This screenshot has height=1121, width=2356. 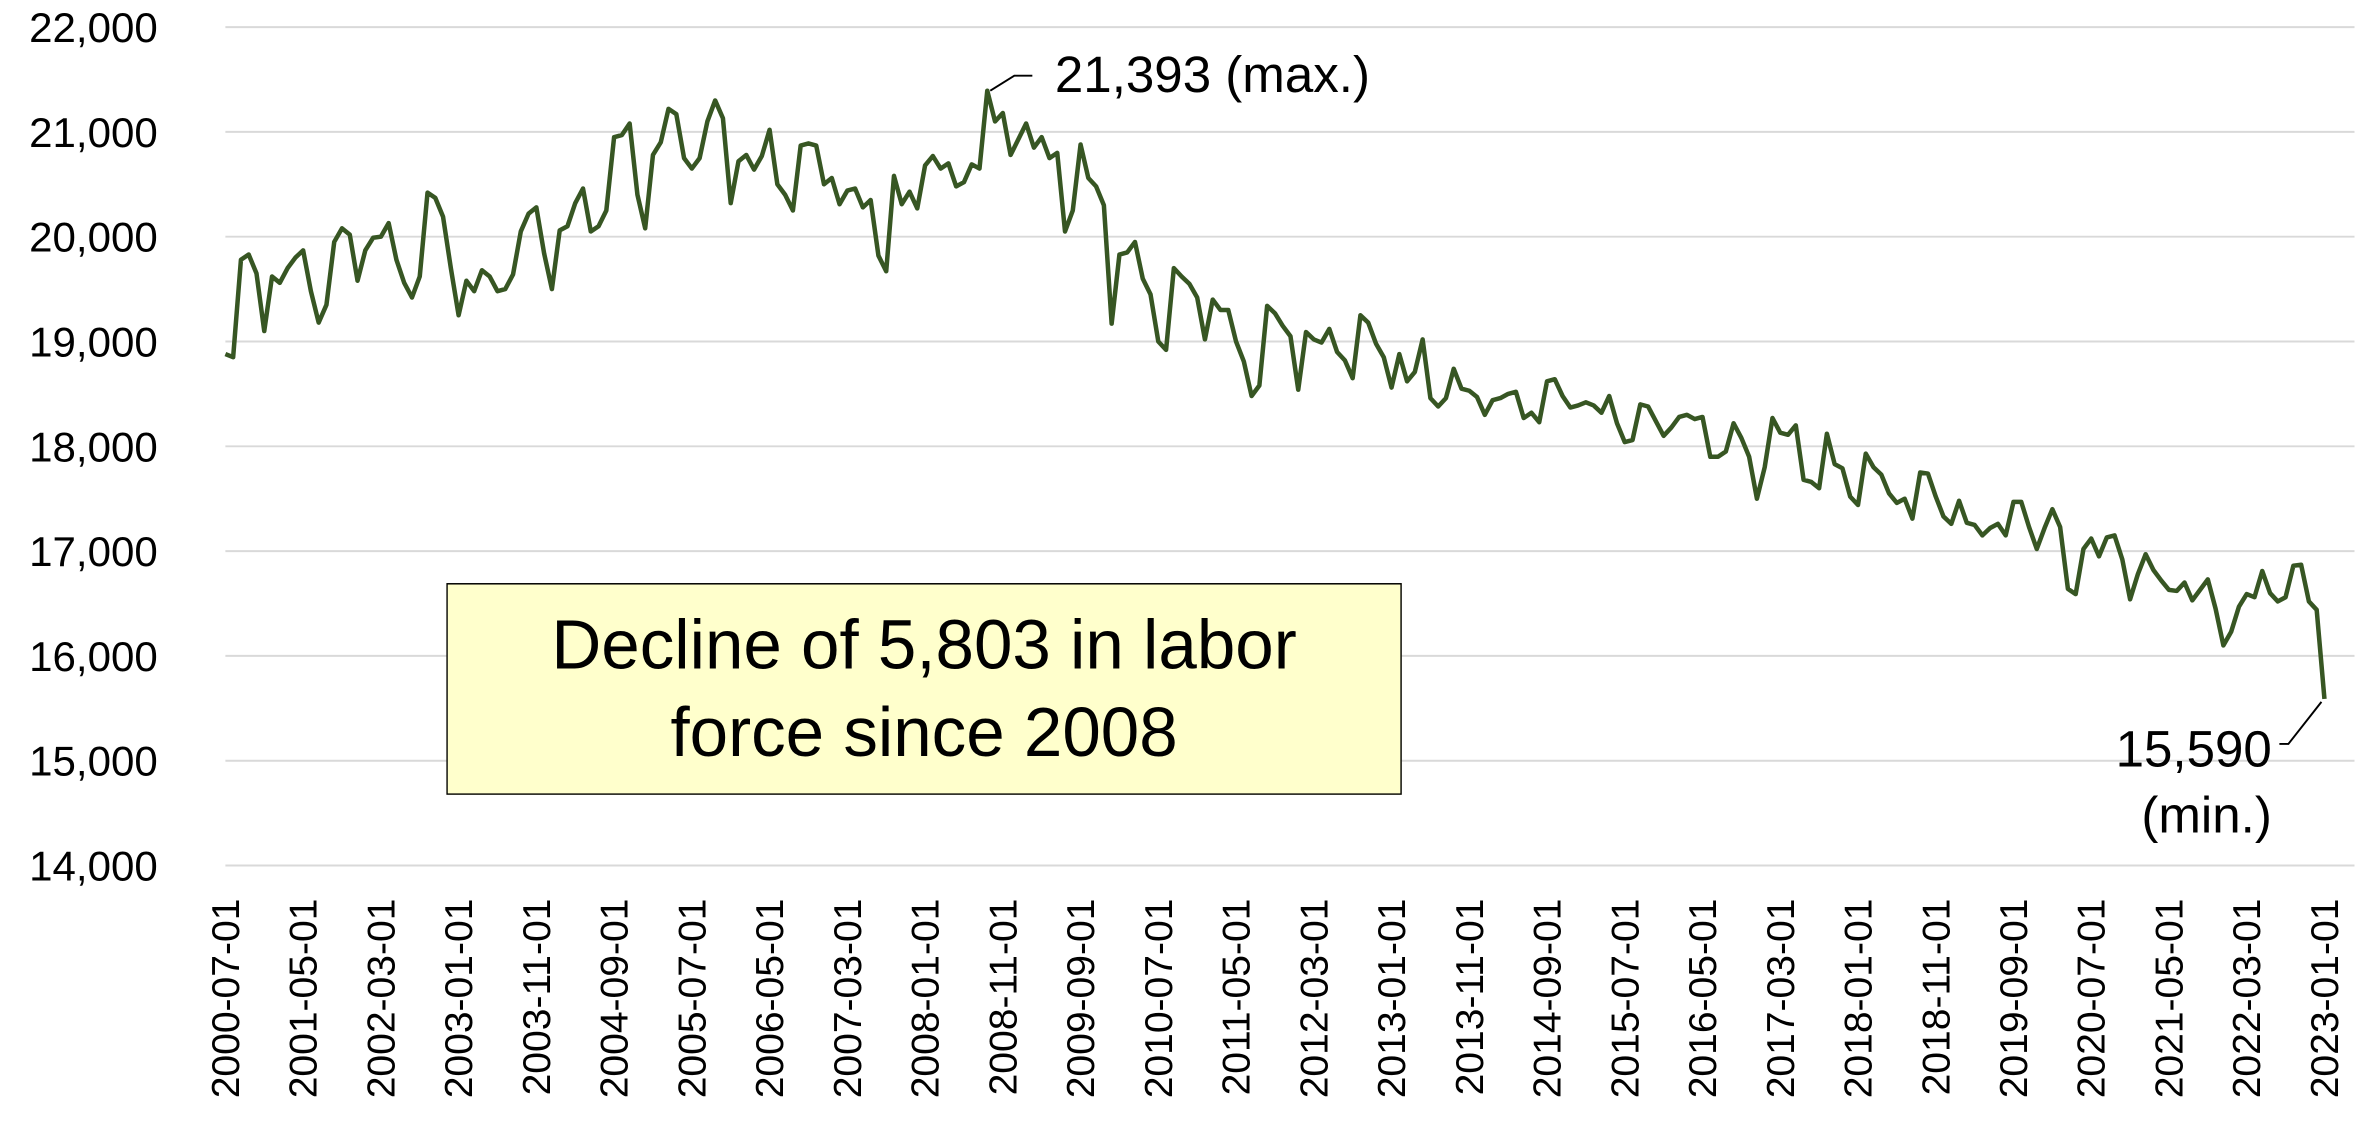 I want to click on x-tick-label: 2000-07-01, so click(x=226, y=999).